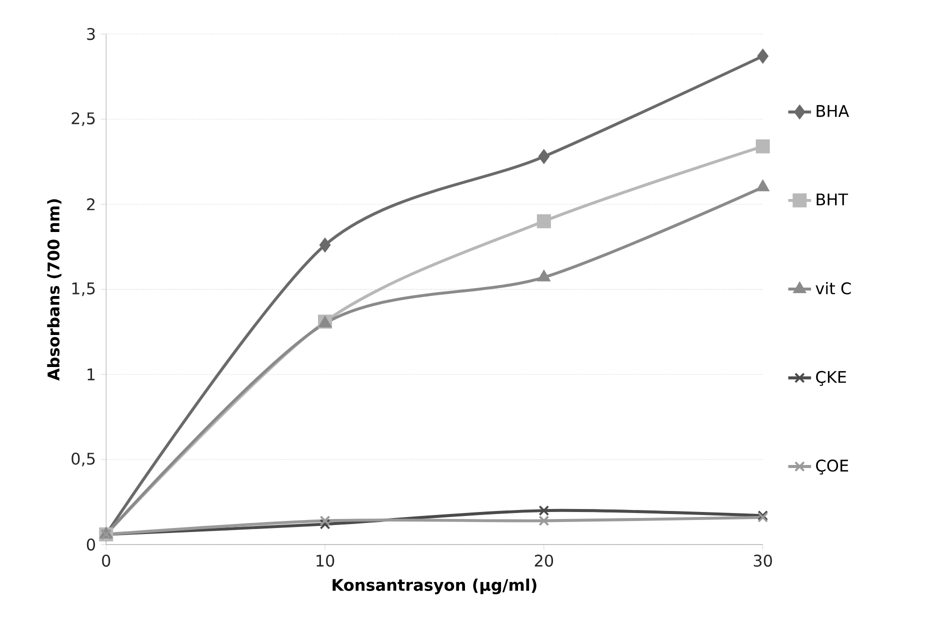 Image resolution: width=937 pixels, height=621 pixels. What do you see at coordinates (91, 374) in the screenshot?
I see `y-tick-label: 1` at bounding box center [91, 374].